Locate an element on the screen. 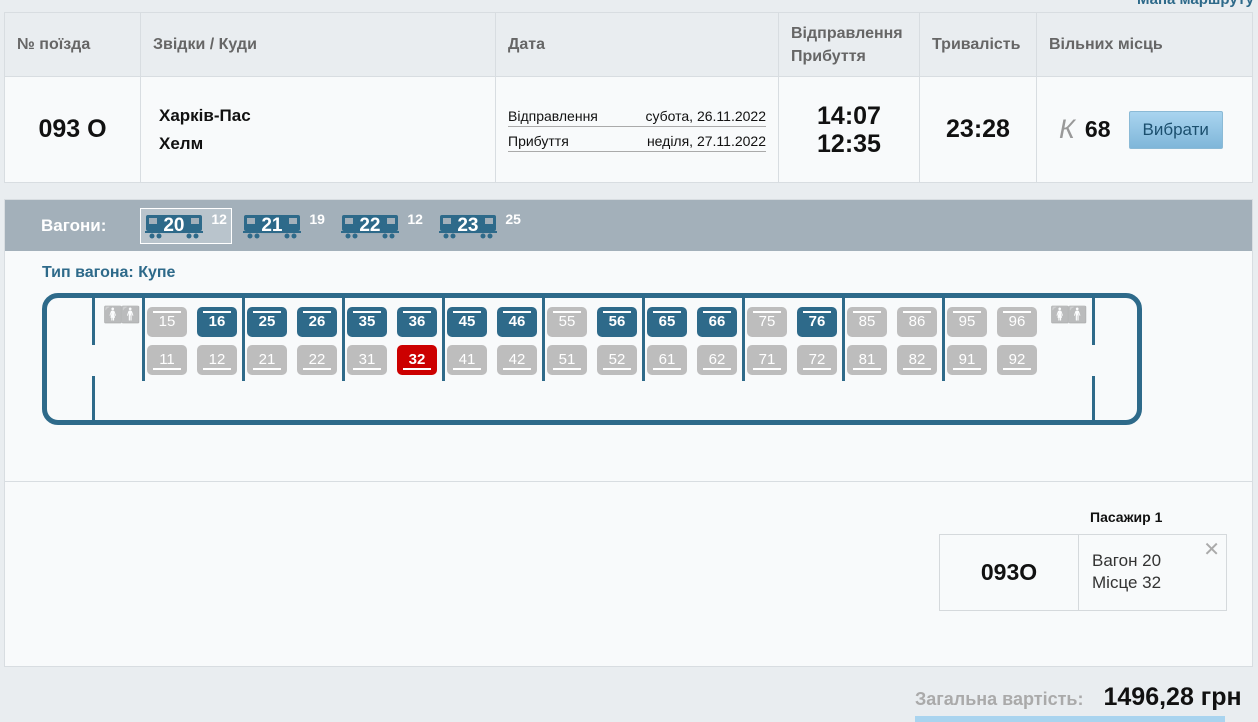 This screenshot has height=722, width=1258. seat-35: 35 is located at coordinates (367, 322).